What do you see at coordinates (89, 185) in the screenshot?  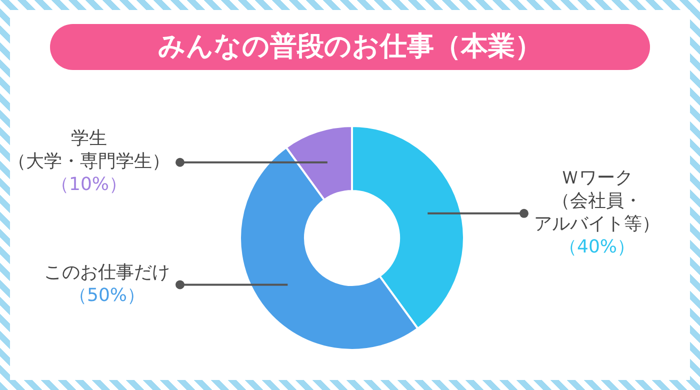 I see `data-label: （10%）` at bounding box center [89, 185].